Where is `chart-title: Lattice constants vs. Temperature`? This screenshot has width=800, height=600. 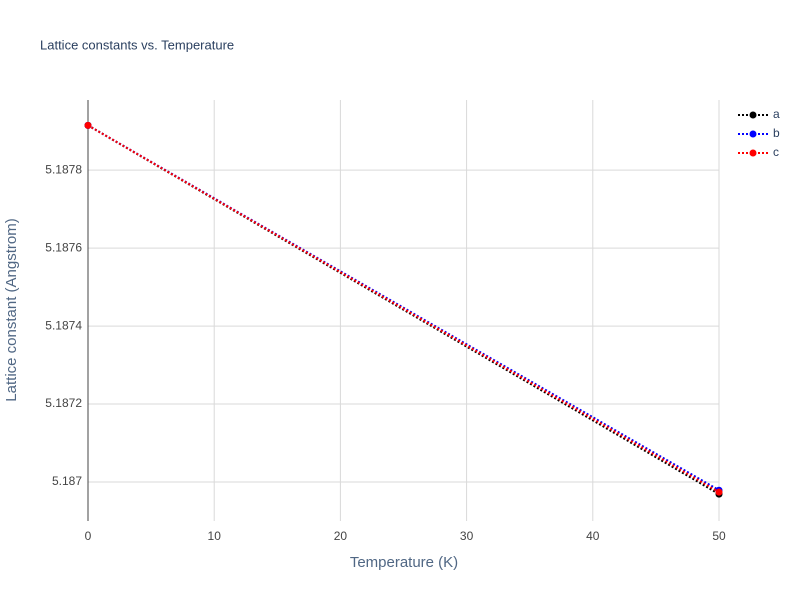
chart-title: Lattice constants vs. Temperature is located at coordinates (137, 44).